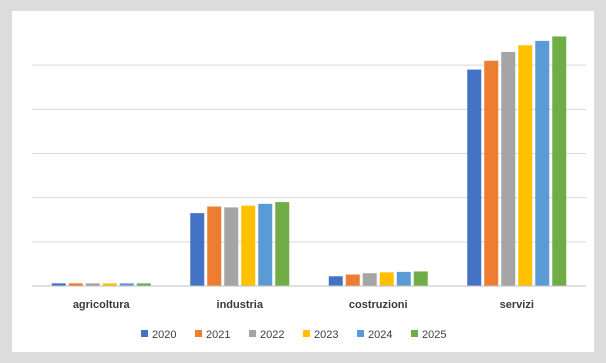  What do you see at coordinates (360, 333) in the screenshot?
I see `legend-swatch-2024` at bounding box center [360, 333].